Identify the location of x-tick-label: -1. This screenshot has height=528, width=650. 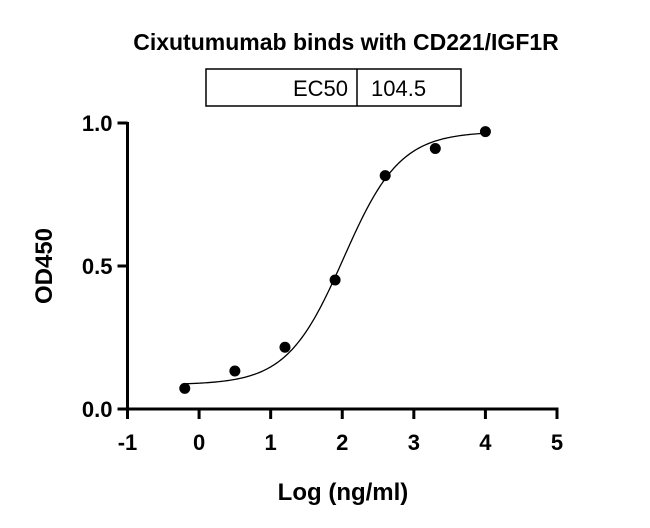
(128, 442).